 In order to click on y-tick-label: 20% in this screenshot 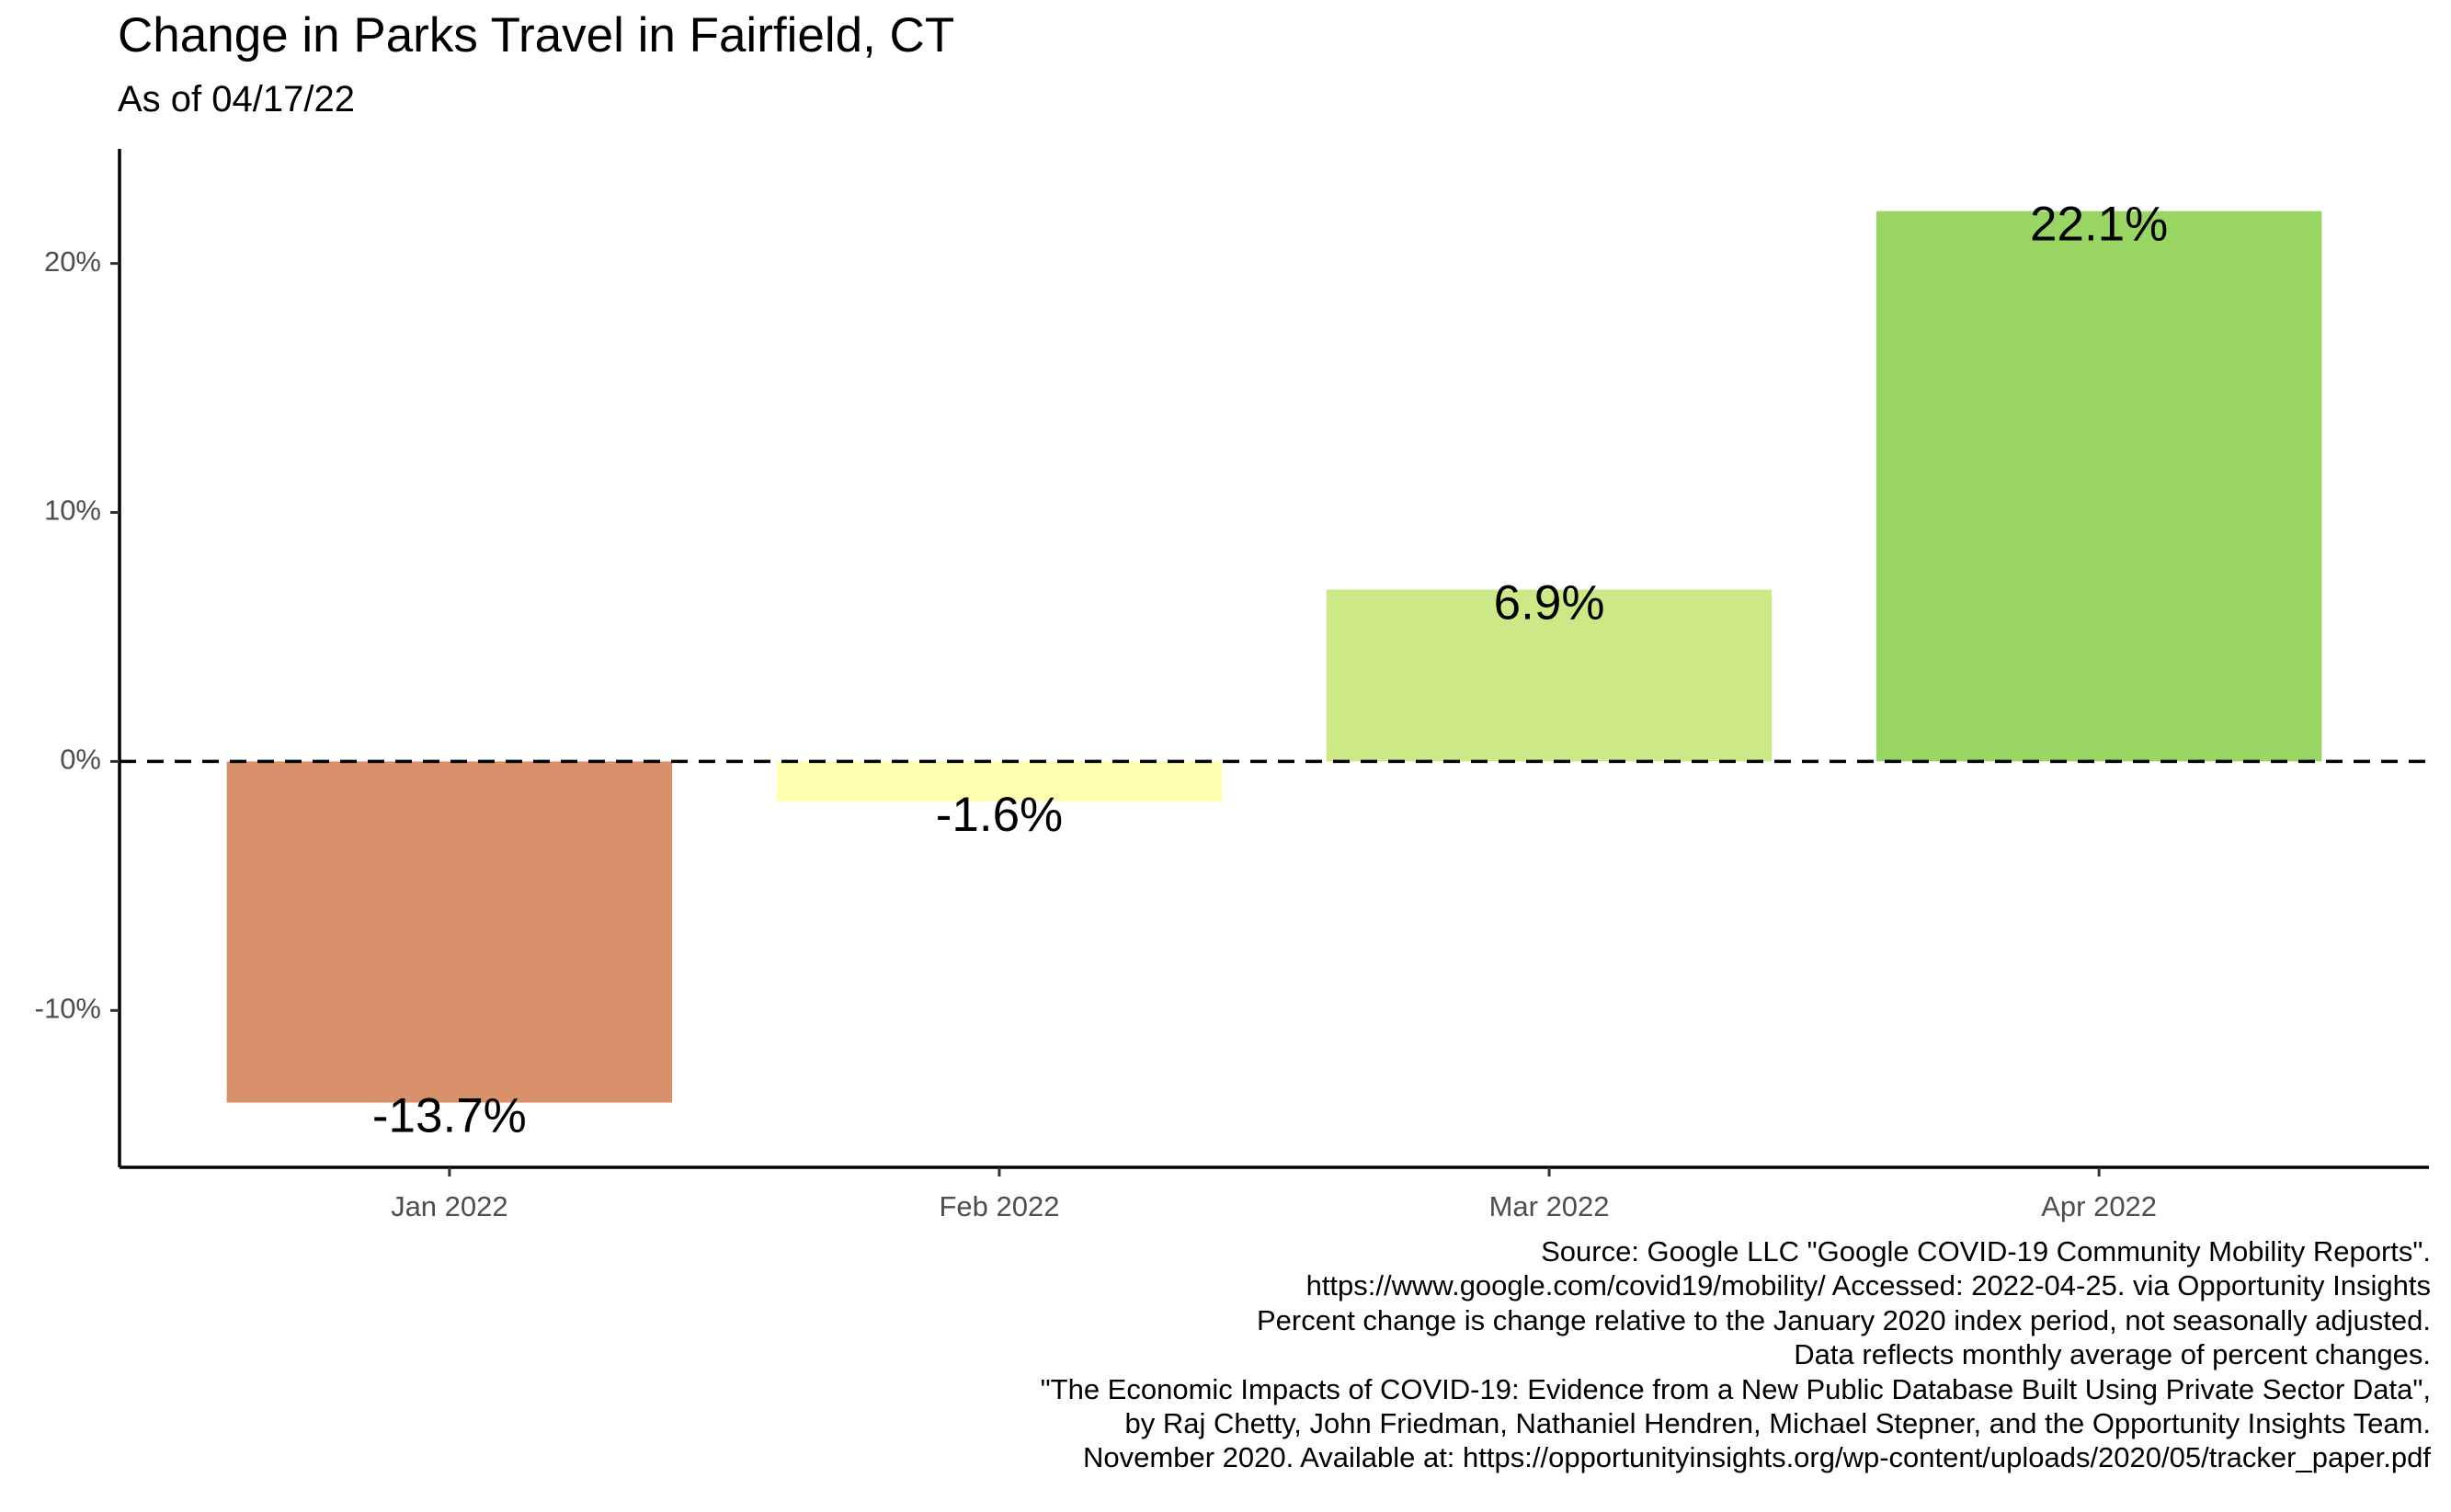, I will do `click(72, 261)`.